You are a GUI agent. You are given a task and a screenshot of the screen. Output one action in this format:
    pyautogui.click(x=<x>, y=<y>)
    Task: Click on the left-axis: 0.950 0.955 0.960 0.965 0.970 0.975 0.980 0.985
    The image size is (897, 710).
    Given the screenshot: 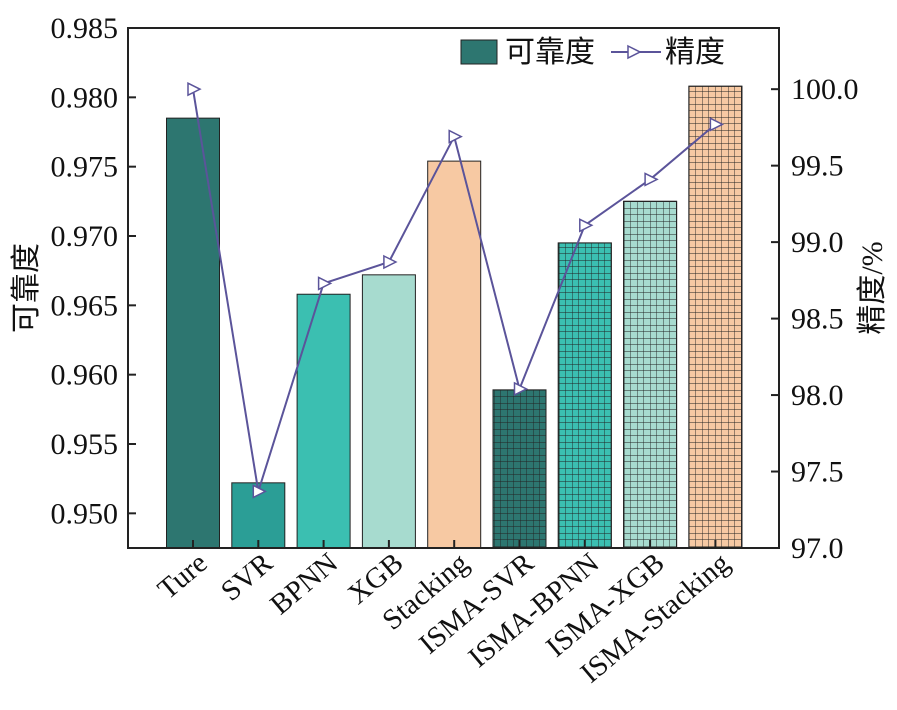 What is the action you would take?
    pyautogui.click(x=93, y=271)
    